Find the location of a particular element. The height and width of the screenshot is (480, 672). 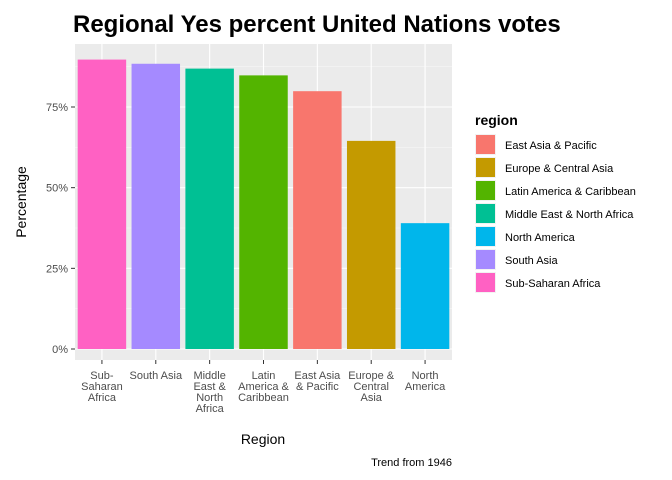

y-tick-label: 75% is located at coordinates (57, 108).